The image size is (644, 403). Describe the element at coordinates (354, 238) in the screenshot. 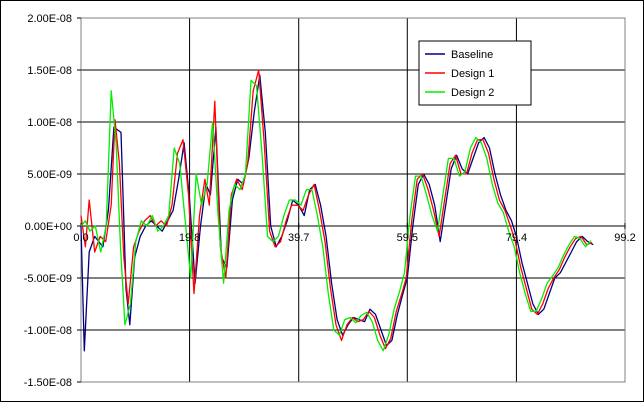

I see `x-axis-labels: 0.0 19.8 39.7 59.5 79.4 99.2` at that location.